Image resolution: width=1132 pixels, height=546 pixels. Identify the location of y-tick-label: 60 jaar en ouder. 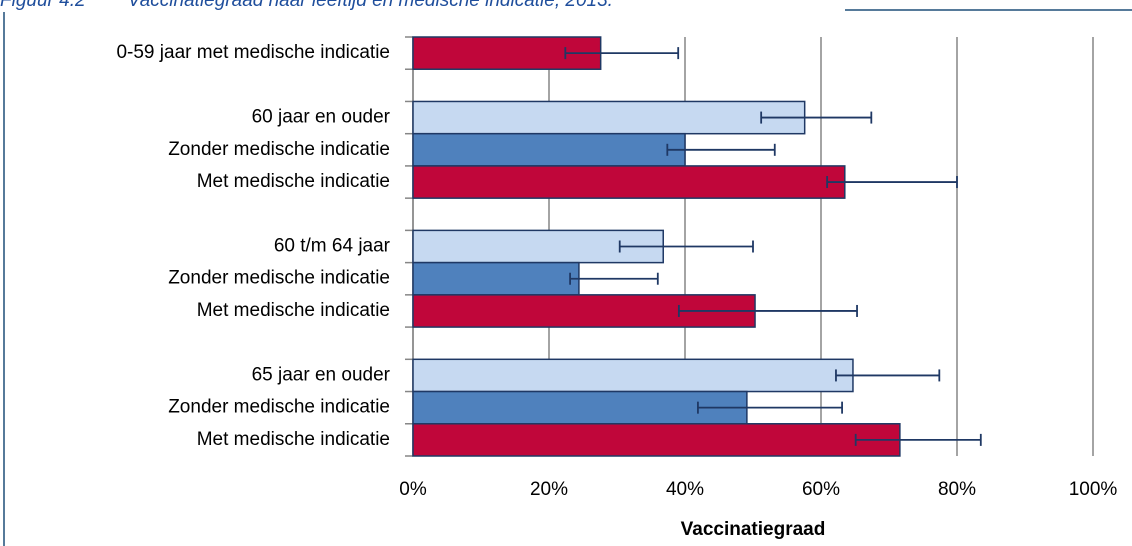
(321, 117).